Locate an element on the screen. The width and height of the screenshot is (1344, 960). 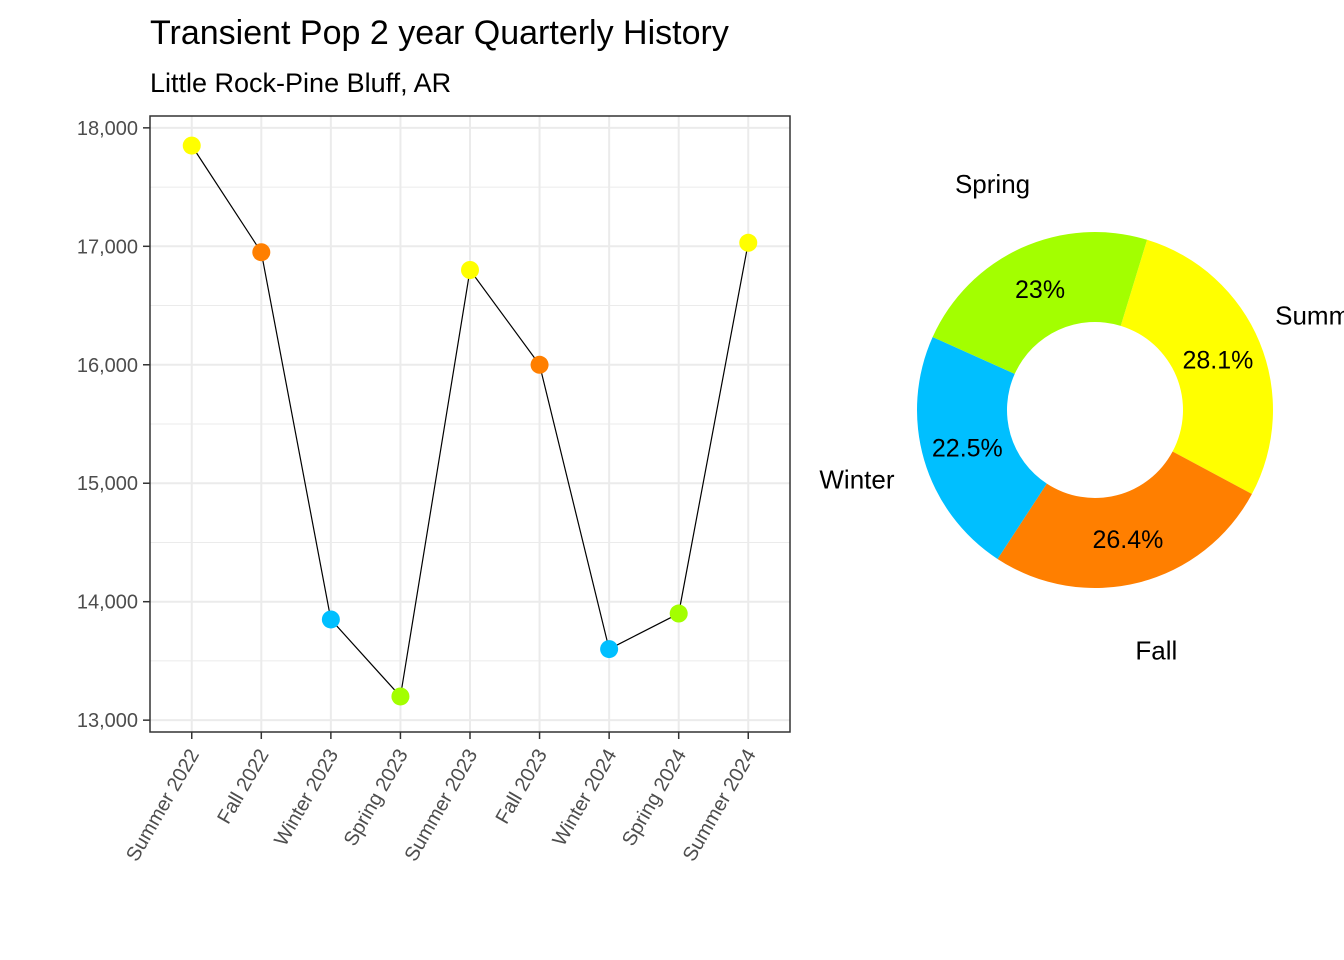
x-tick-label: Fall 2023 is located at coordinates (522, 787).